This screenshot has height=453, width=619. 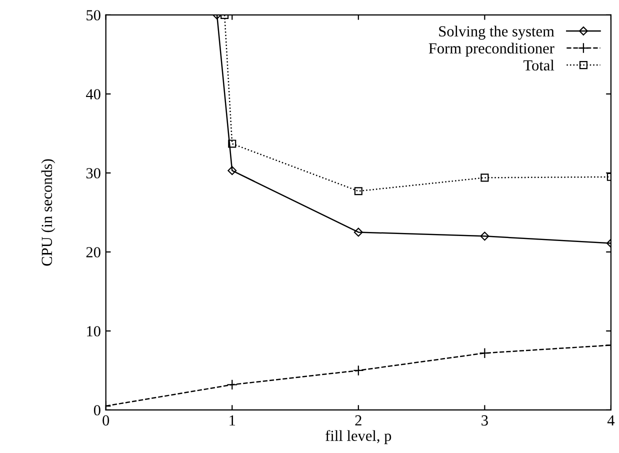 What do you see at coordinates (93, 173) in the screenshot?
I see `y-tick-label: 30` at bounding box center [93, 173].